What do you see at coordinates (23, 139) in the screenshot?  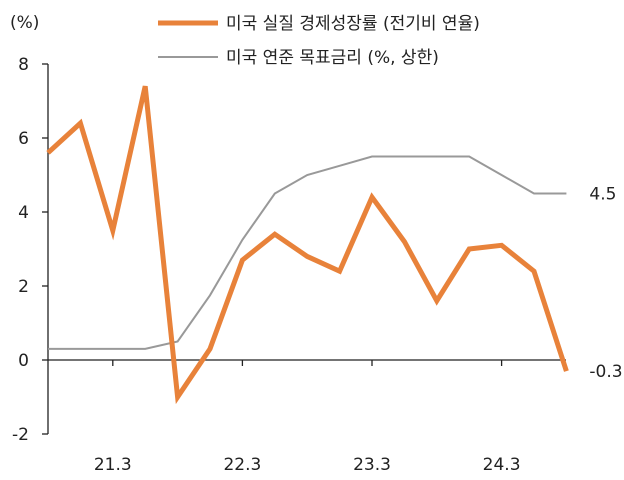 I see `y-tick-label: 6` at bounding box center [23, 139].